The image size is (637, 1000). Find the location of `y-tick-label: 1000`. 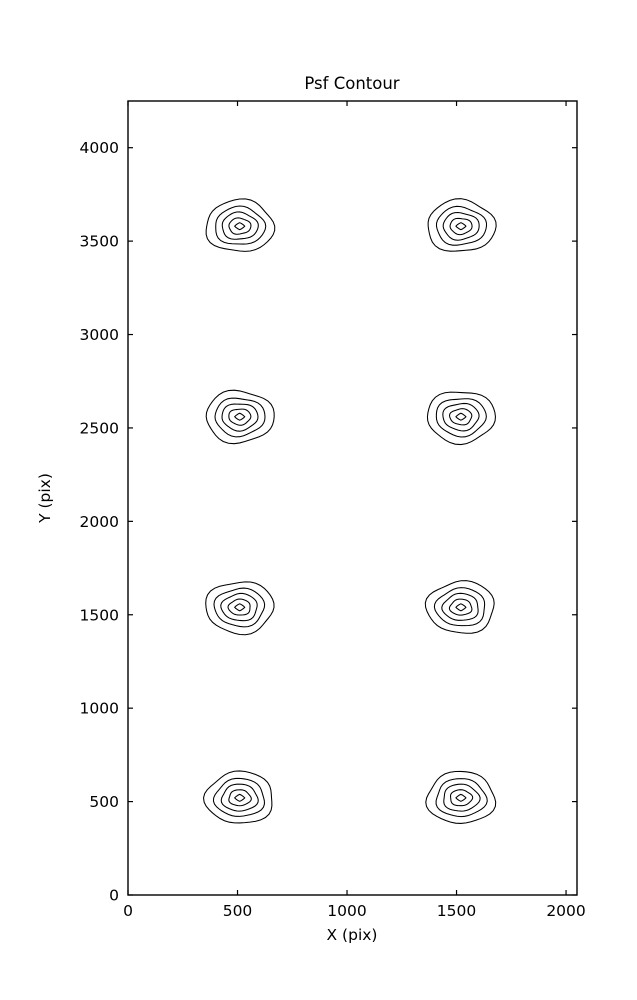

y-tick-label: 1000 is located at coordinates (99, 709).